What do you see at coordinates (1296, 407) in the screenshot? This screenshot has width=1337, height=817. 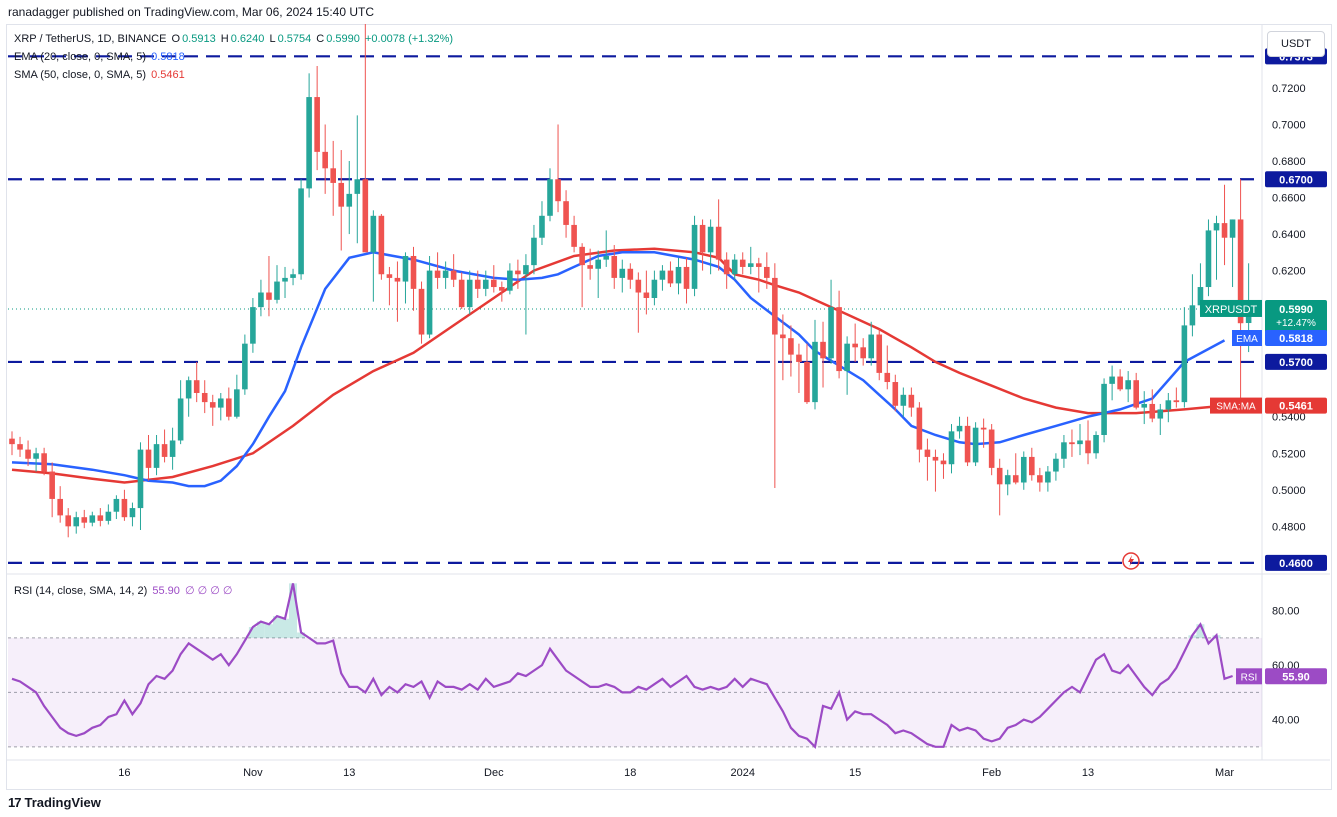 I see `sma-tag-value: 0.5461` at bounding box center [1296, 407].